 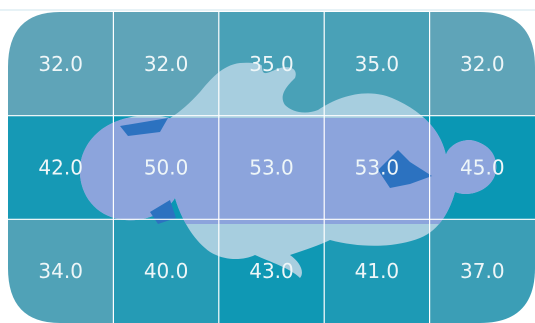 I want to click on cell-value-r2-c2: 43.0, so click(x=271, y=271).